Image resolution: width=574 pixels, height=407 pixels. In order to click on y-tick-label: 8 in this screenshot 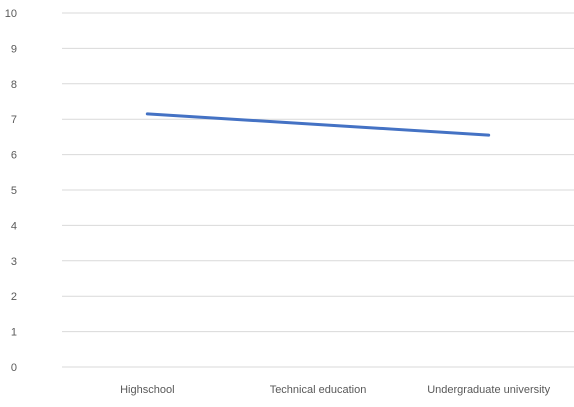, I will do `click(14, 85)`.